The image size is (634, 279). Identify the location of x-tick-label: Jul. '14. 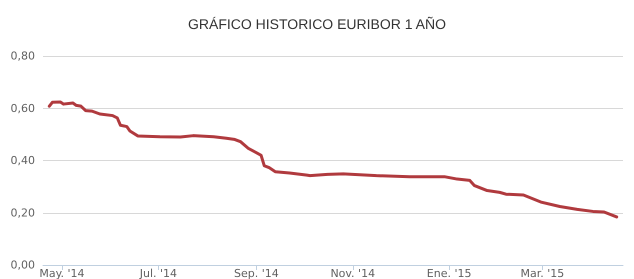
(158, 273).